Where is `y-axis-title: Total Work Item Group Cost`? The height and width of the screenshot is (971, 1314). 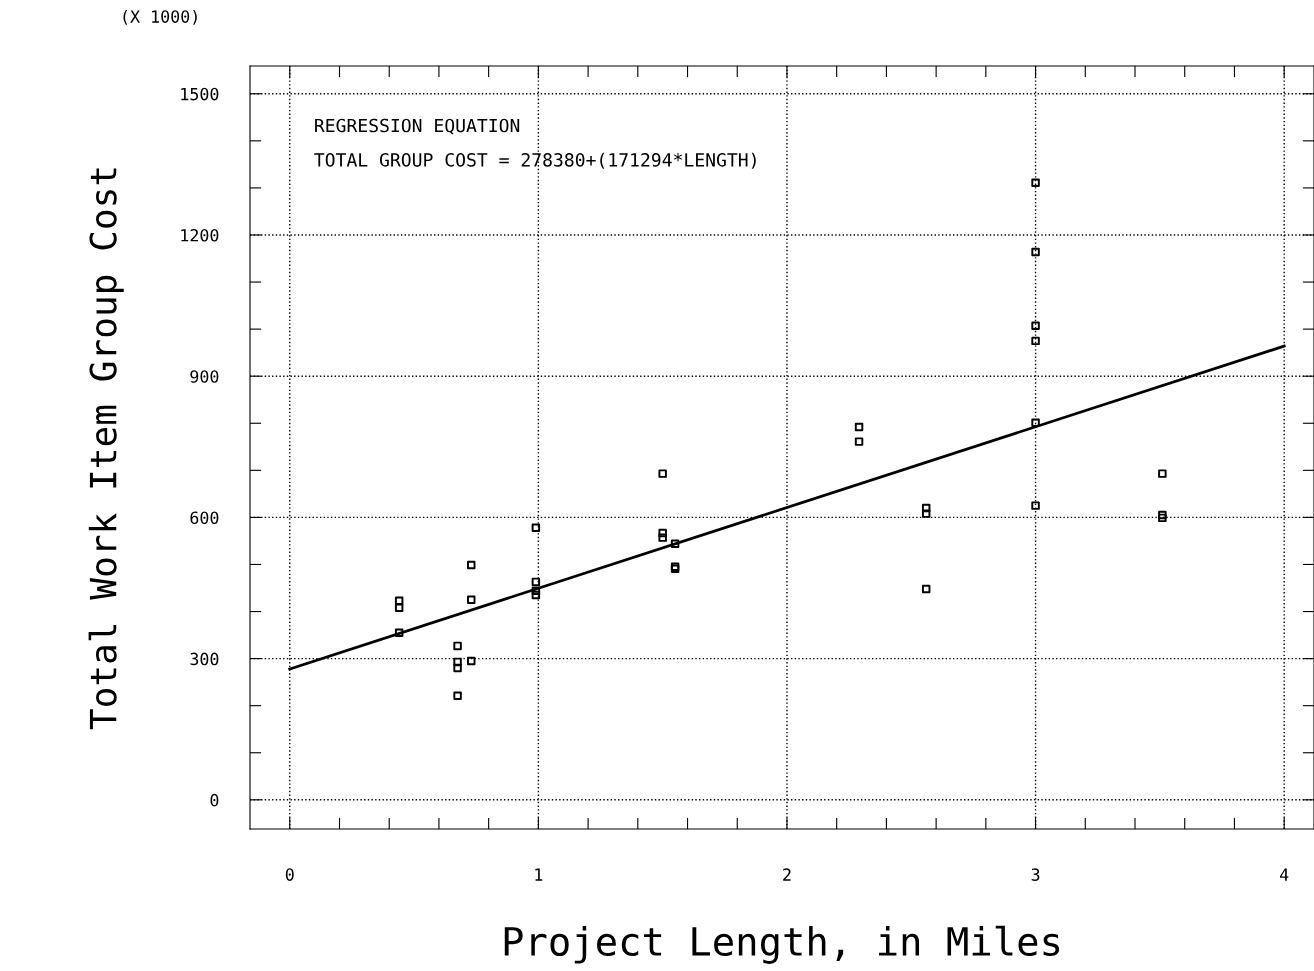
y-axis-title: Total Work Item Group Cost is located at coordinates (106, 449).